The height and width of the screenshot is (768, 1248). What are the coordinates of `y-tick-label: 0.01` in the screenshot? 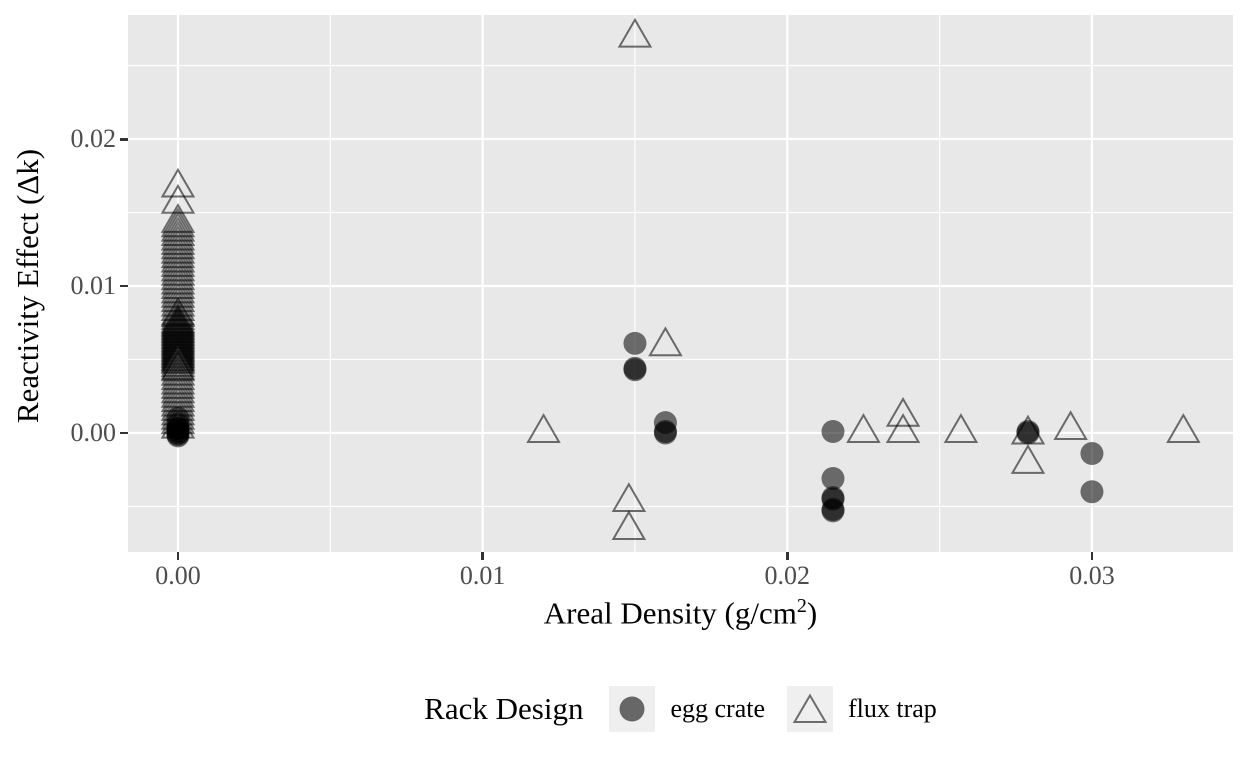 It's located at (93, 285).